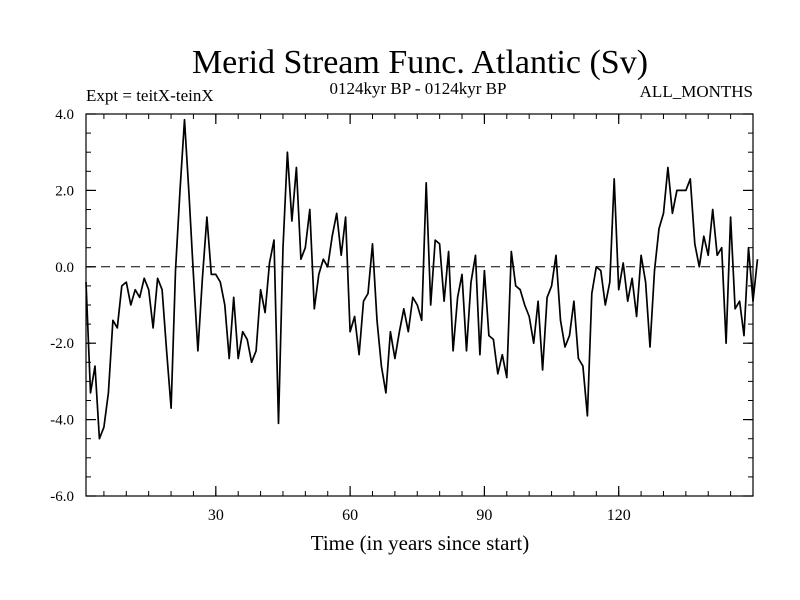 The width and height of the screenshot is (800, 600). Describe the element at coordinates (62, 344) in the screenshot. I see `y-tick-label: -2.0` at that location.